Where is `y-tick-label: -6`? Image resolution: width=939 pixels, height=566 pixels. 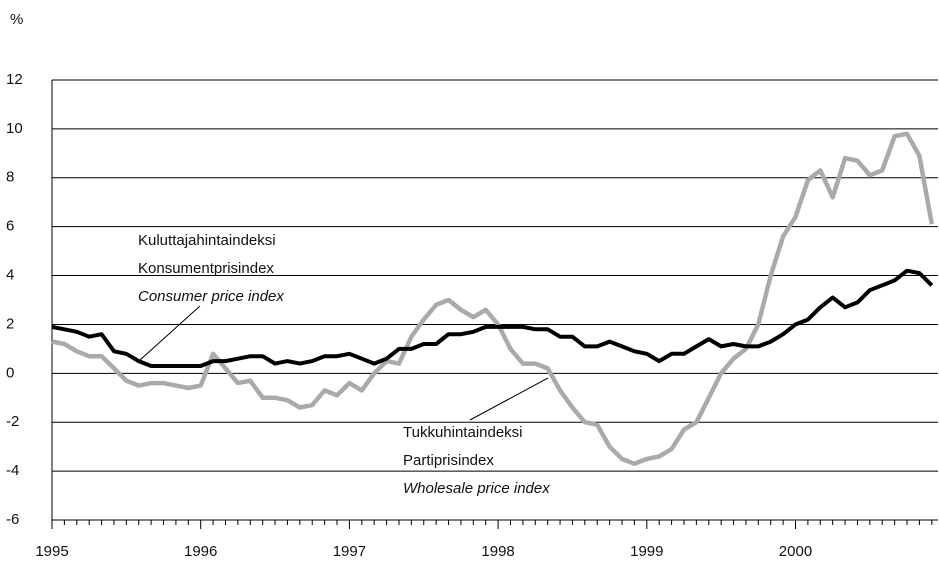 y-tick-label: -6 is located at coordinates (12, 519).